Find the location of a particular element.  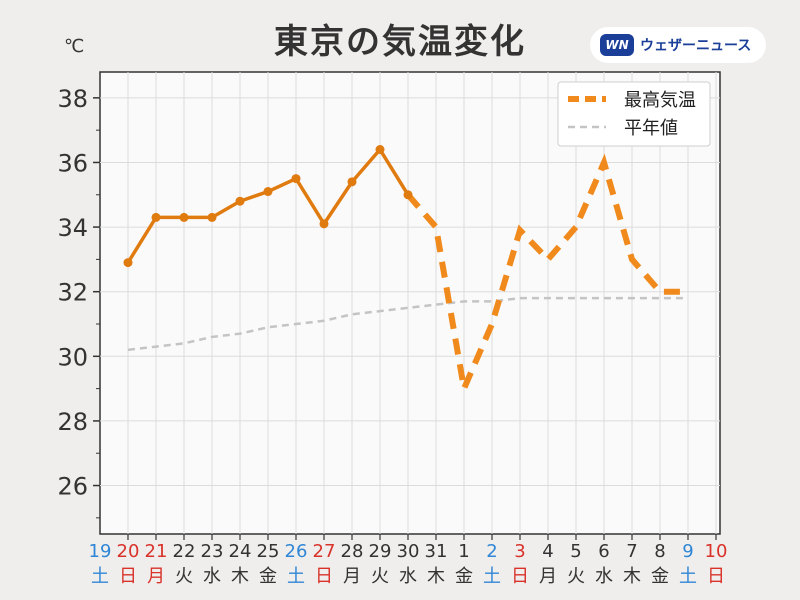

y-tick-label: 36 is located at coordinates (72, 163).